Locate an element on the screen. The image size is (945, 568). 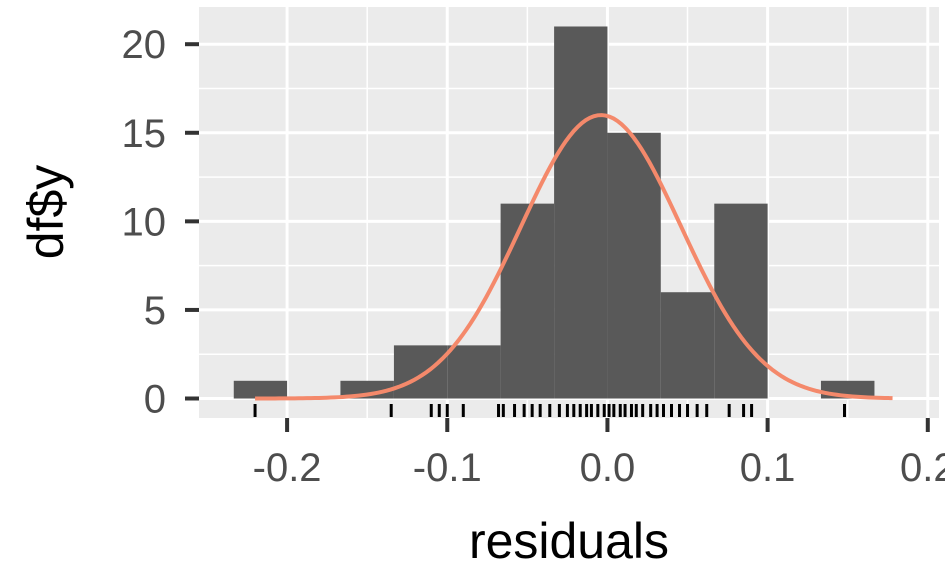
y-axis: 0 5 10 15 20 is located at coordinates (160, 222).